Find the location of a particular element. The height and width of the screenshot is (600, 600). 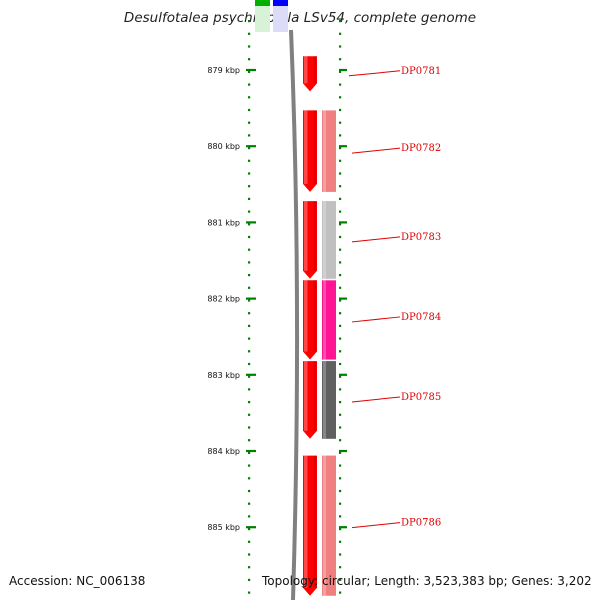

scale-label: 884 kbp is located at coordinates (223, 451).